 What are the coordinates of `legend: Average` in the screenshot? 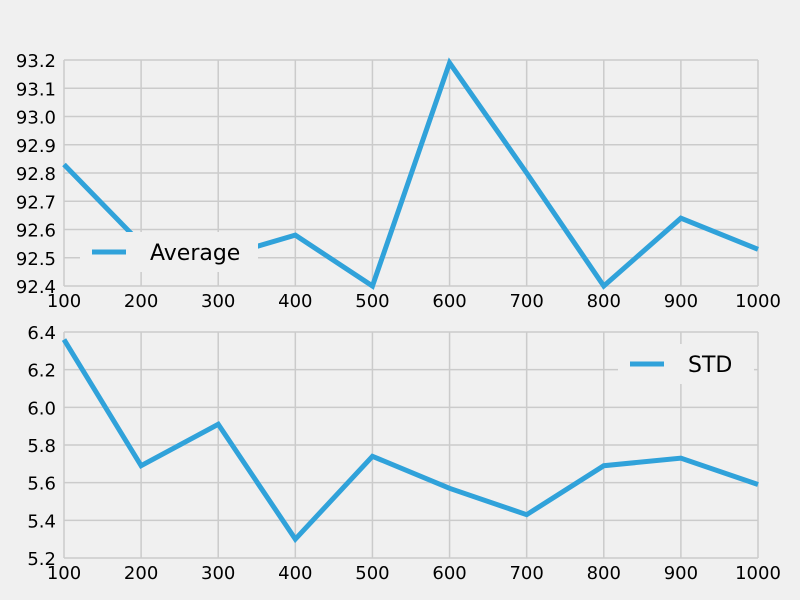 It's located at (169, 252).